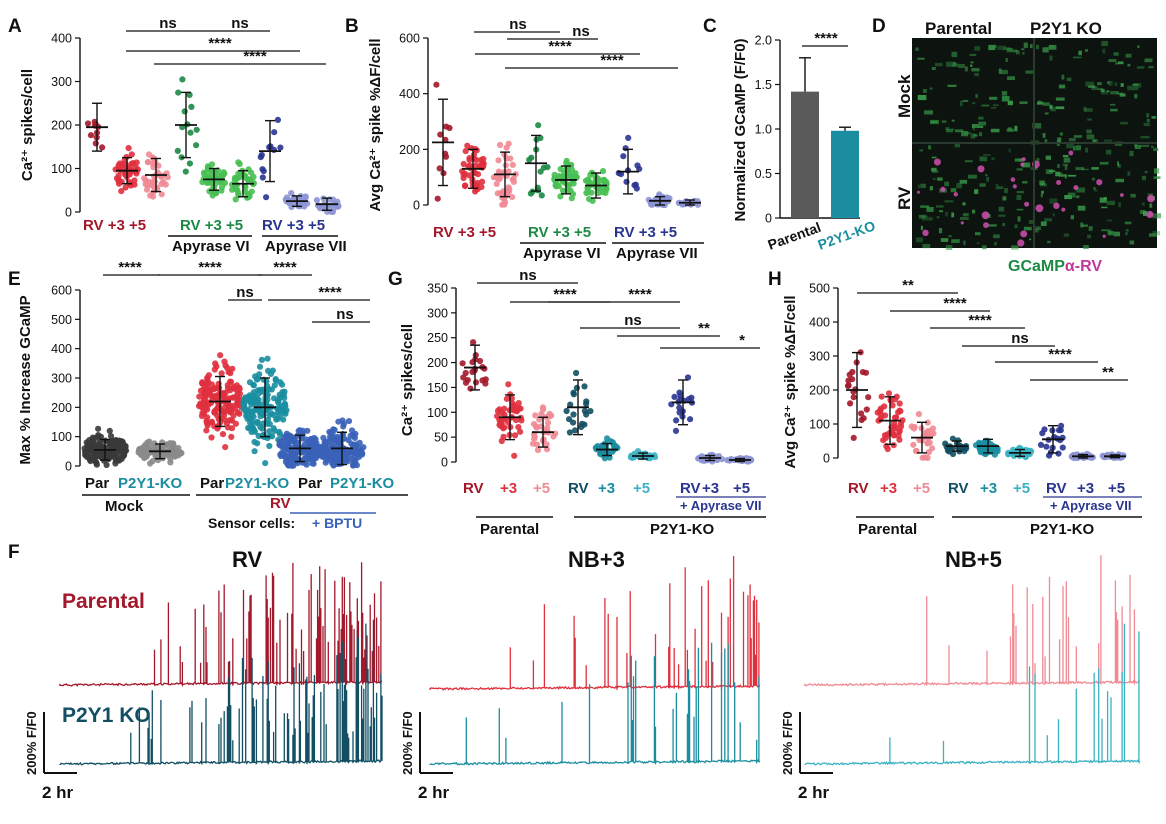  What do you see at coordinates (409, 39) in the screenshot?
I see `b-ytick-label-3: 600` at bounding box center [409, 39].